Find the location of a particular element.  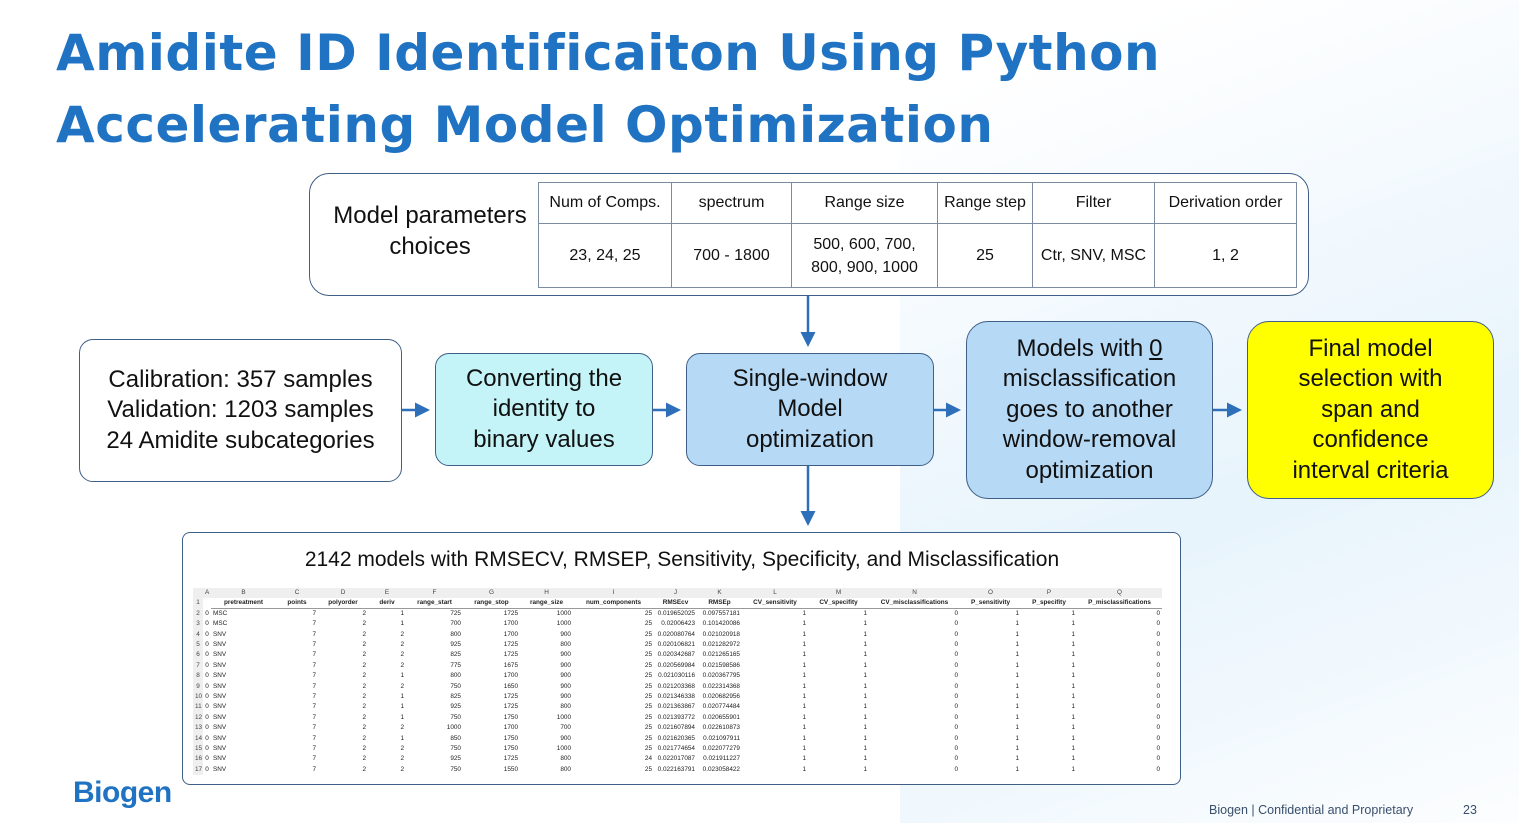

column-header: CV_sensitivity is located at coordinates (775, 603).